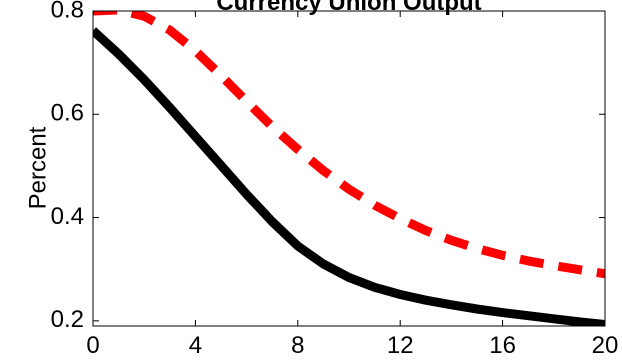  Describe the element at coordinates (195, 345) in the screenshot. I see `x-tick-label: 4` at that location.